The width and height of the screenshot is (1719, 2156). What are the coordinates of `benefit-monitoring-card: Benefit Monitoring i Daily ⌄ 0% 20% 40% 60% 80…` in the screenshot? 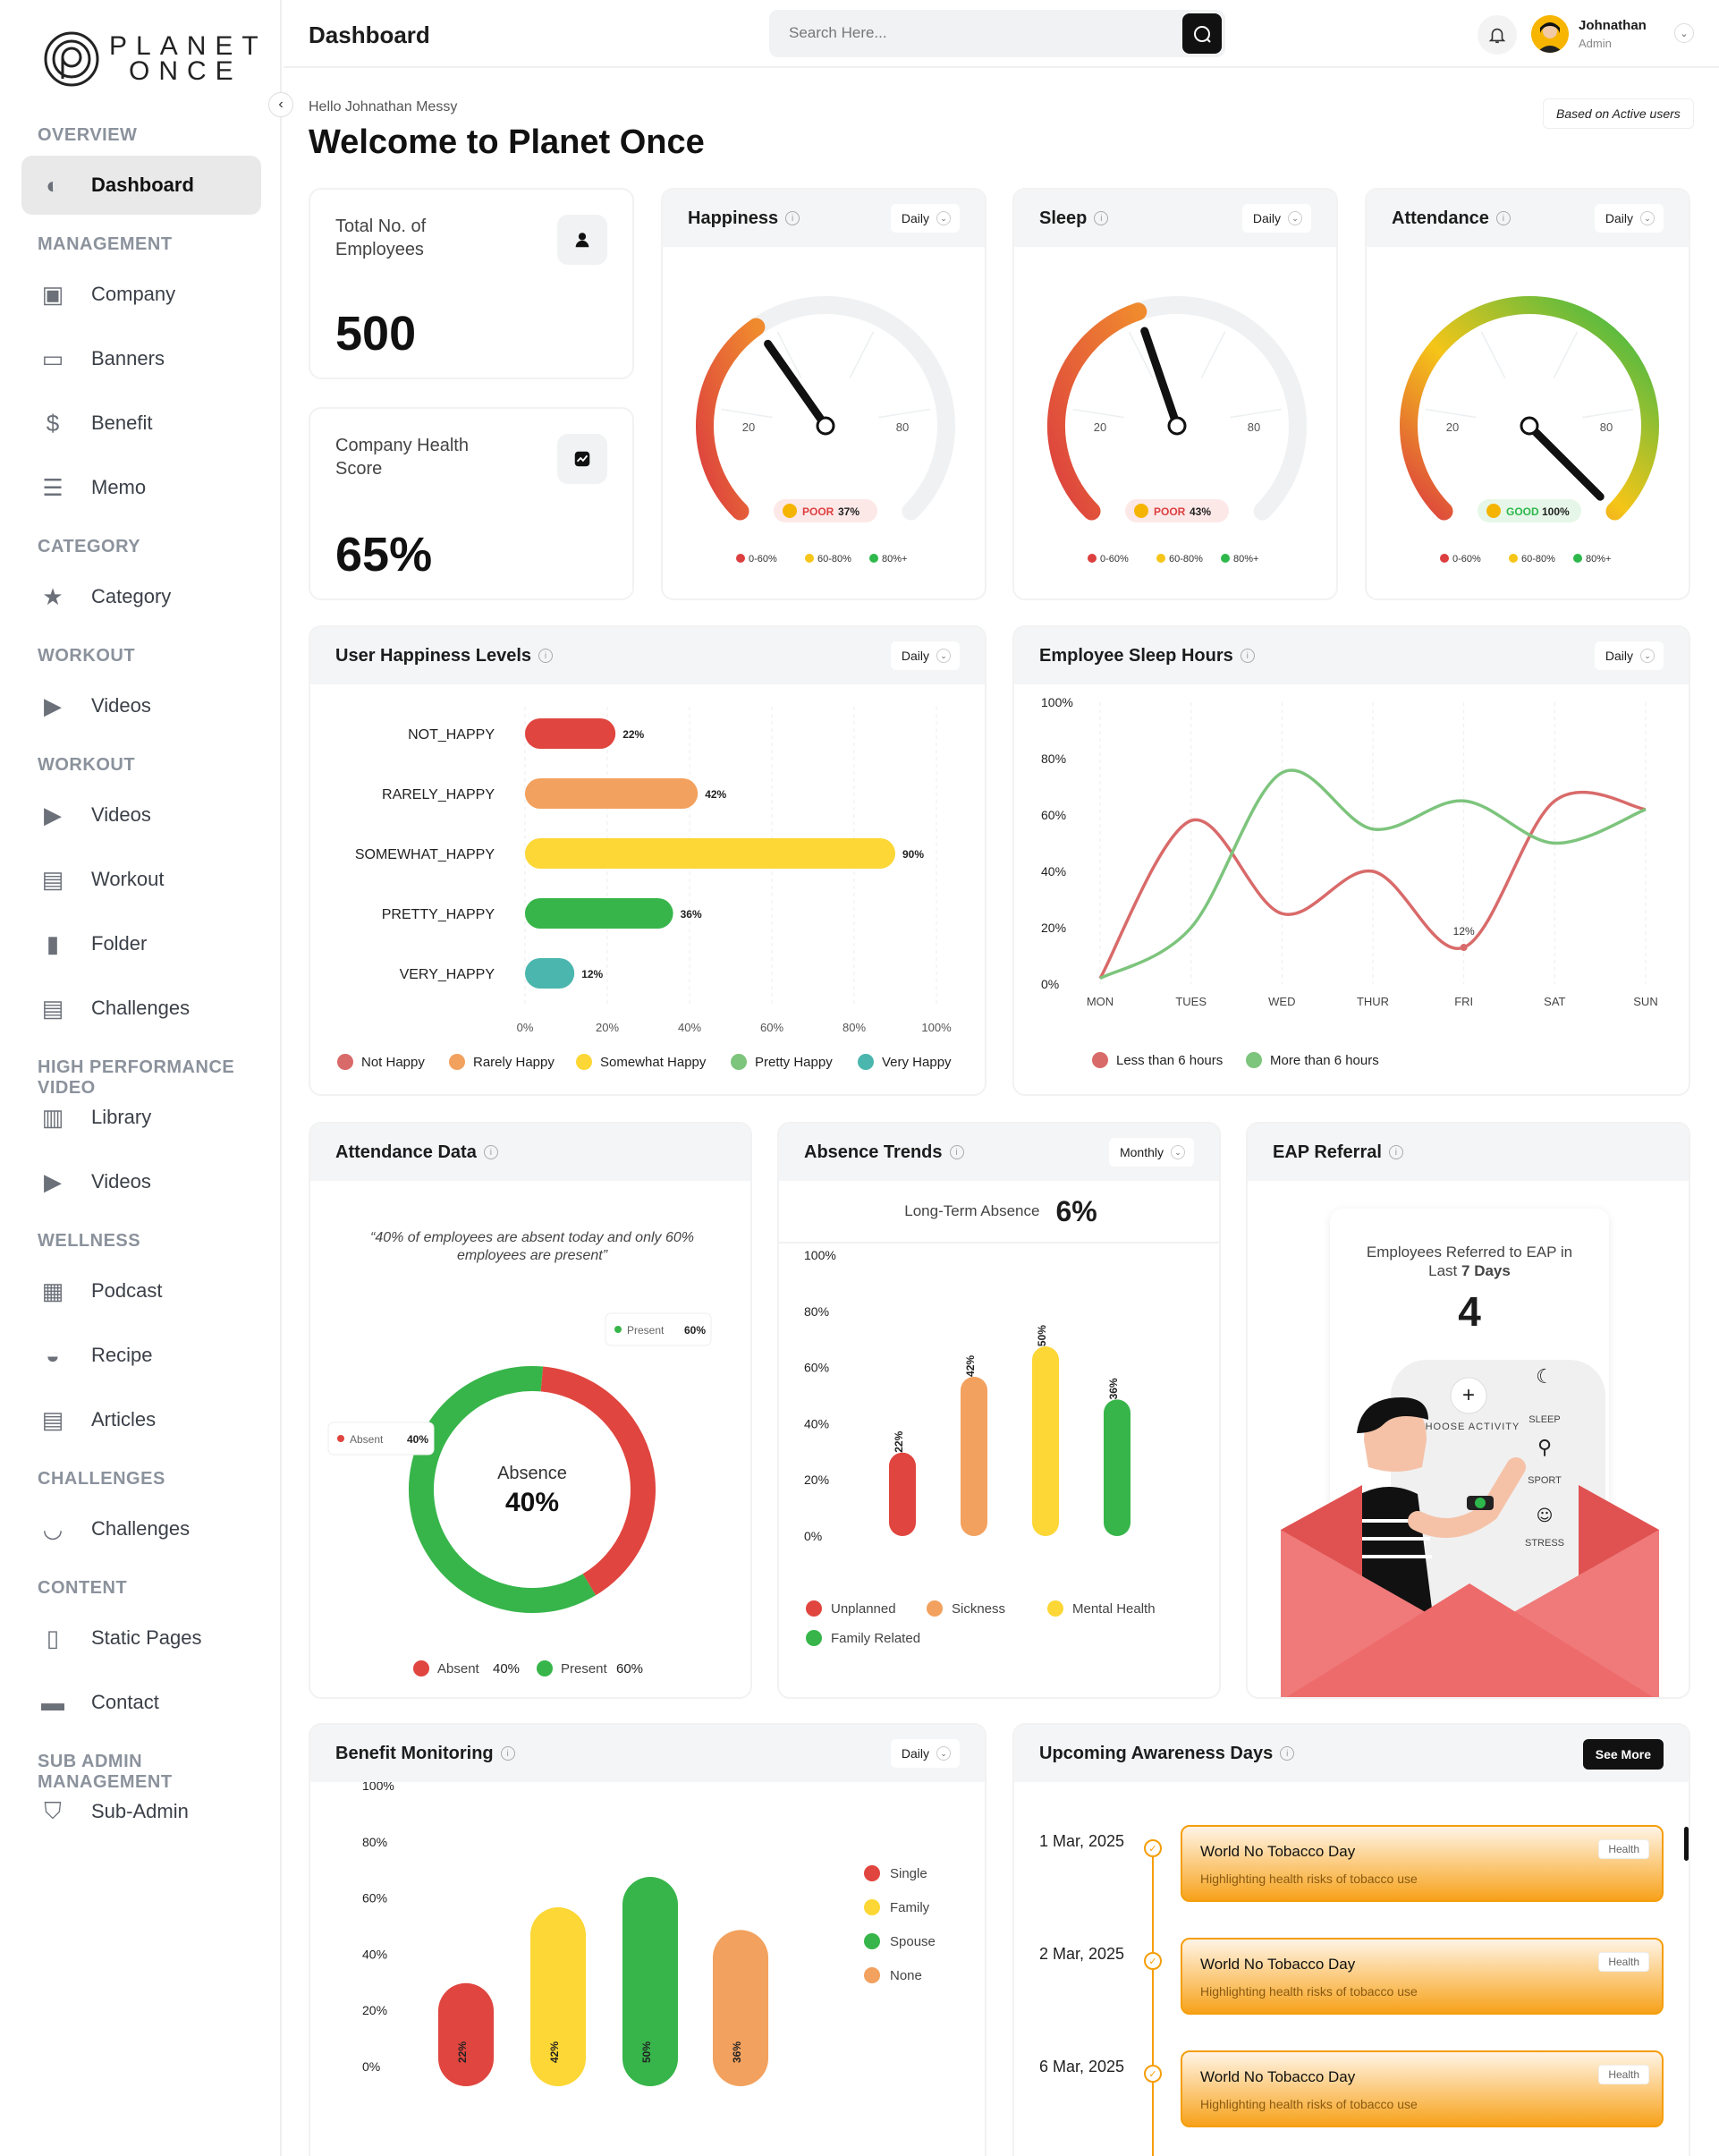 It's located at (648, 1940).